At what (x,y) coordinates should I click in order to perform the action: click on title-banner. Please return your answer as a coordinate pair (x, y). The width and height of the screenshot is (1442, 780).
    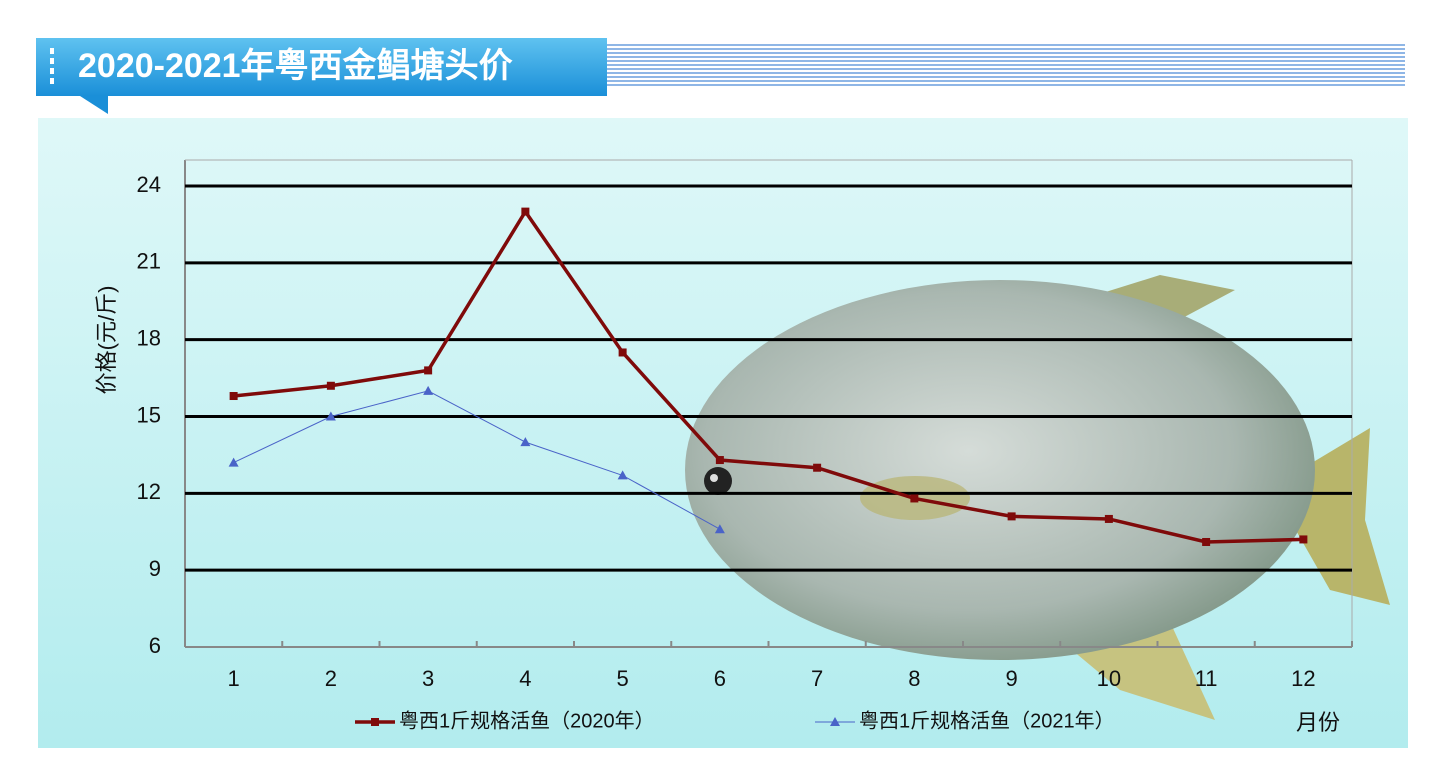
    Looking at the image, I should click on (321, 67).